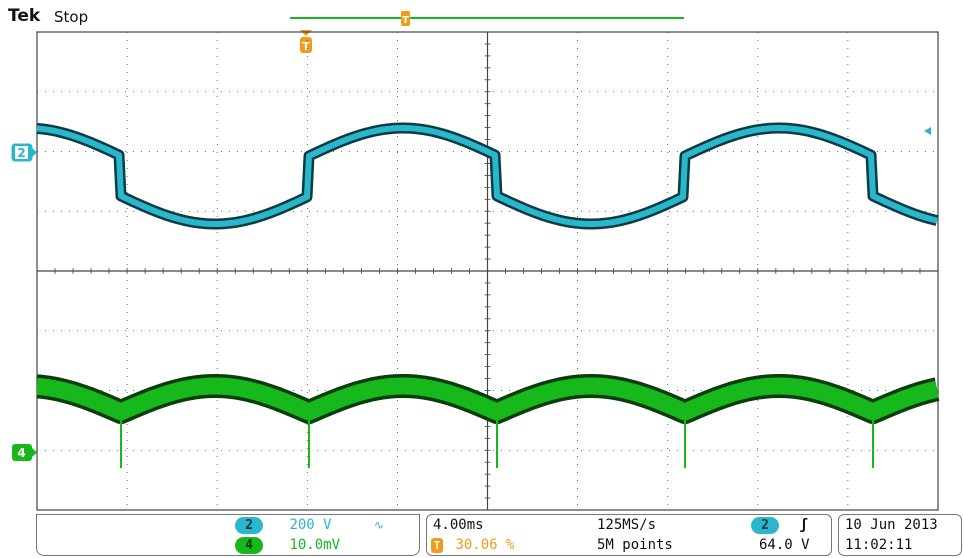 The image size is (964, 558). What do you see at coordinates (458, 525) in the screenshot?
I see `timebase-value: 4.00ms` at bounding box center [458, 525].